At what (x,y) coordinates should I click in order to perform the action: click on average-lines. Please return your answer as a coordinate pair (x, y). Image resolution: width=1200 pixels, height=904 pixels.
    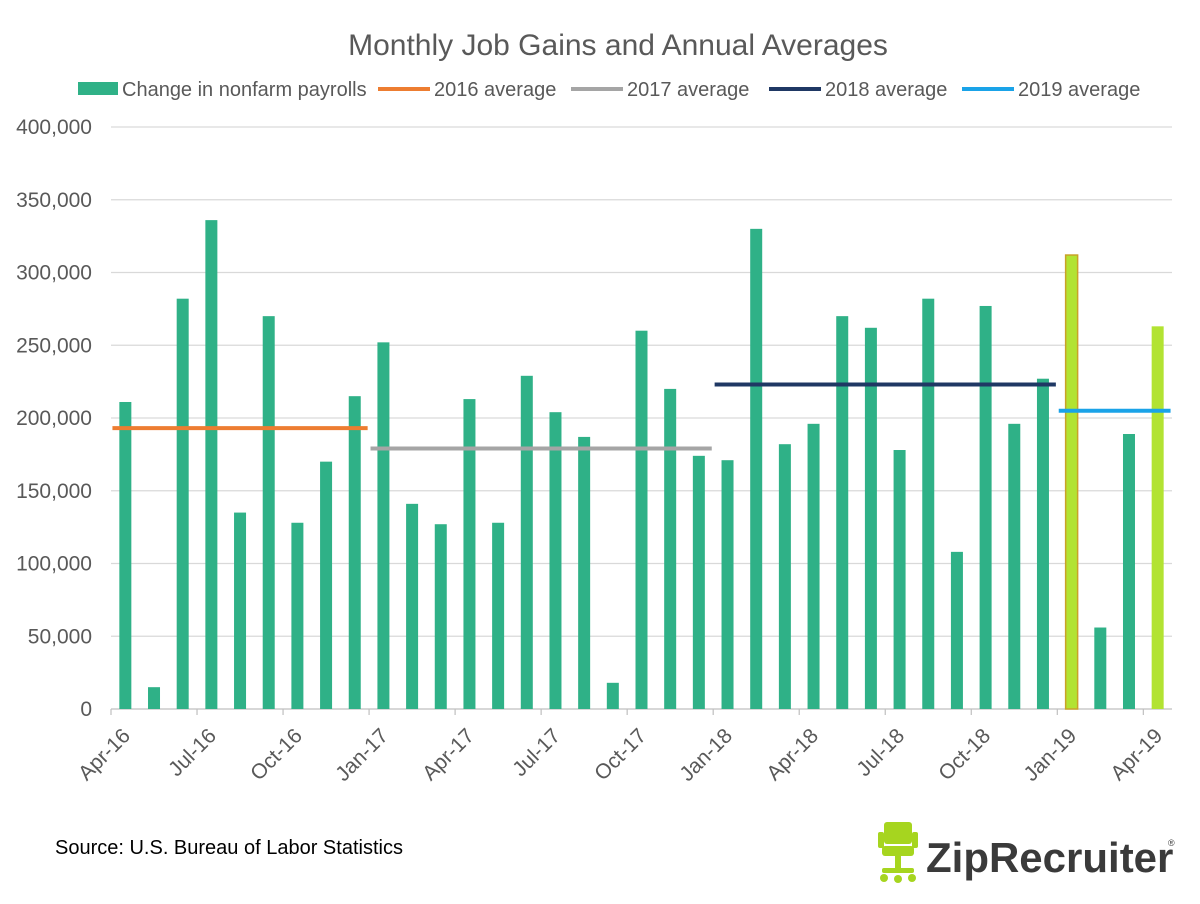
    Looking at the image, I should click on (641, 416).